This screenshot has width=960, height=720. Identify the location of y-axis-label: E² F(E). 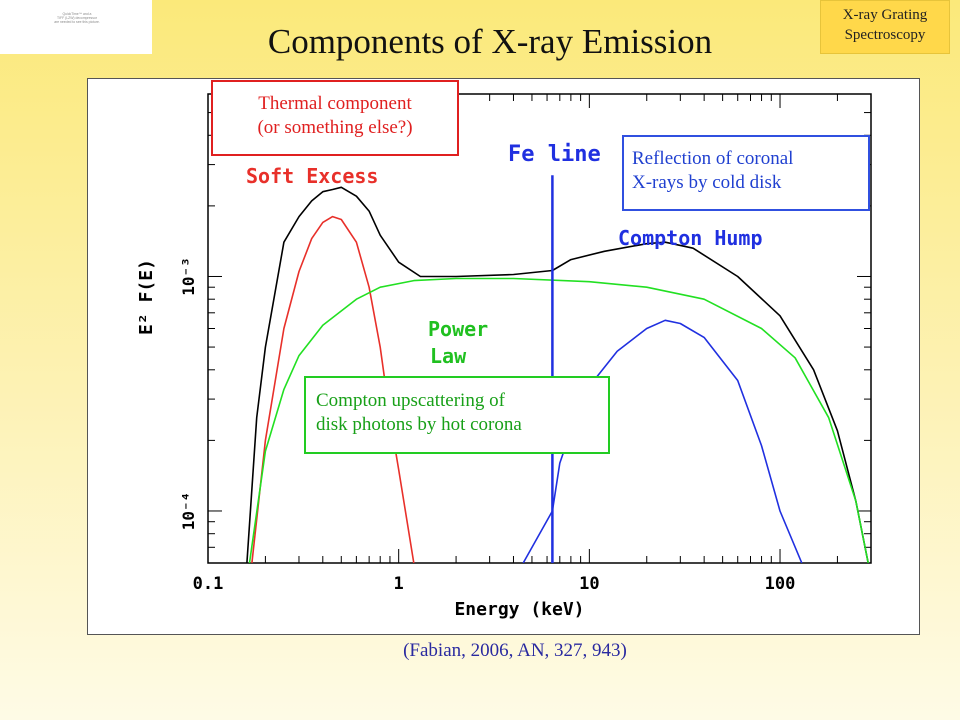
(146, 297).